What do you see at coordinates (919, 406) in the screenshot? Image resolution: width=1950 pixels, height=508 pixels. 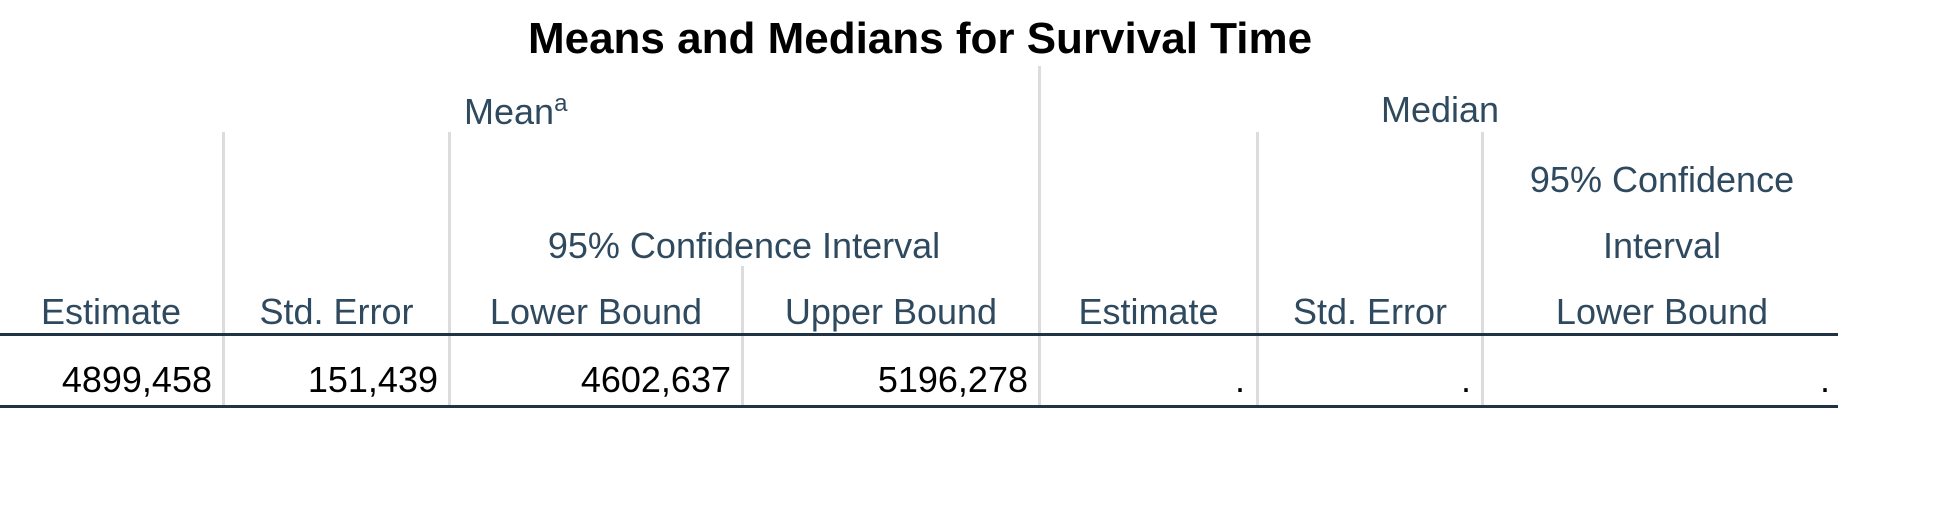 I see `bottom-rule` at bounding box center [919, 406].